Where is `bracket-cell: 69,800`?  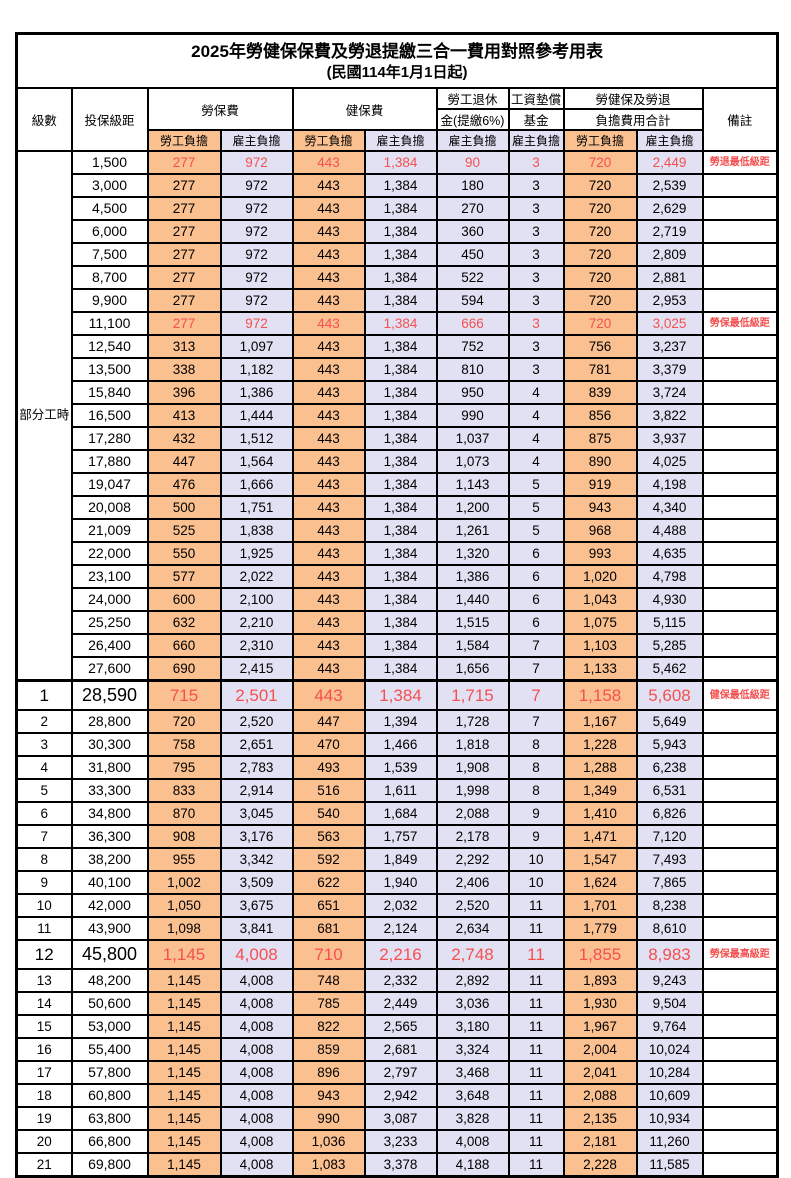 bracket-cell: 69,800 is located at coordinates (109, 1165).